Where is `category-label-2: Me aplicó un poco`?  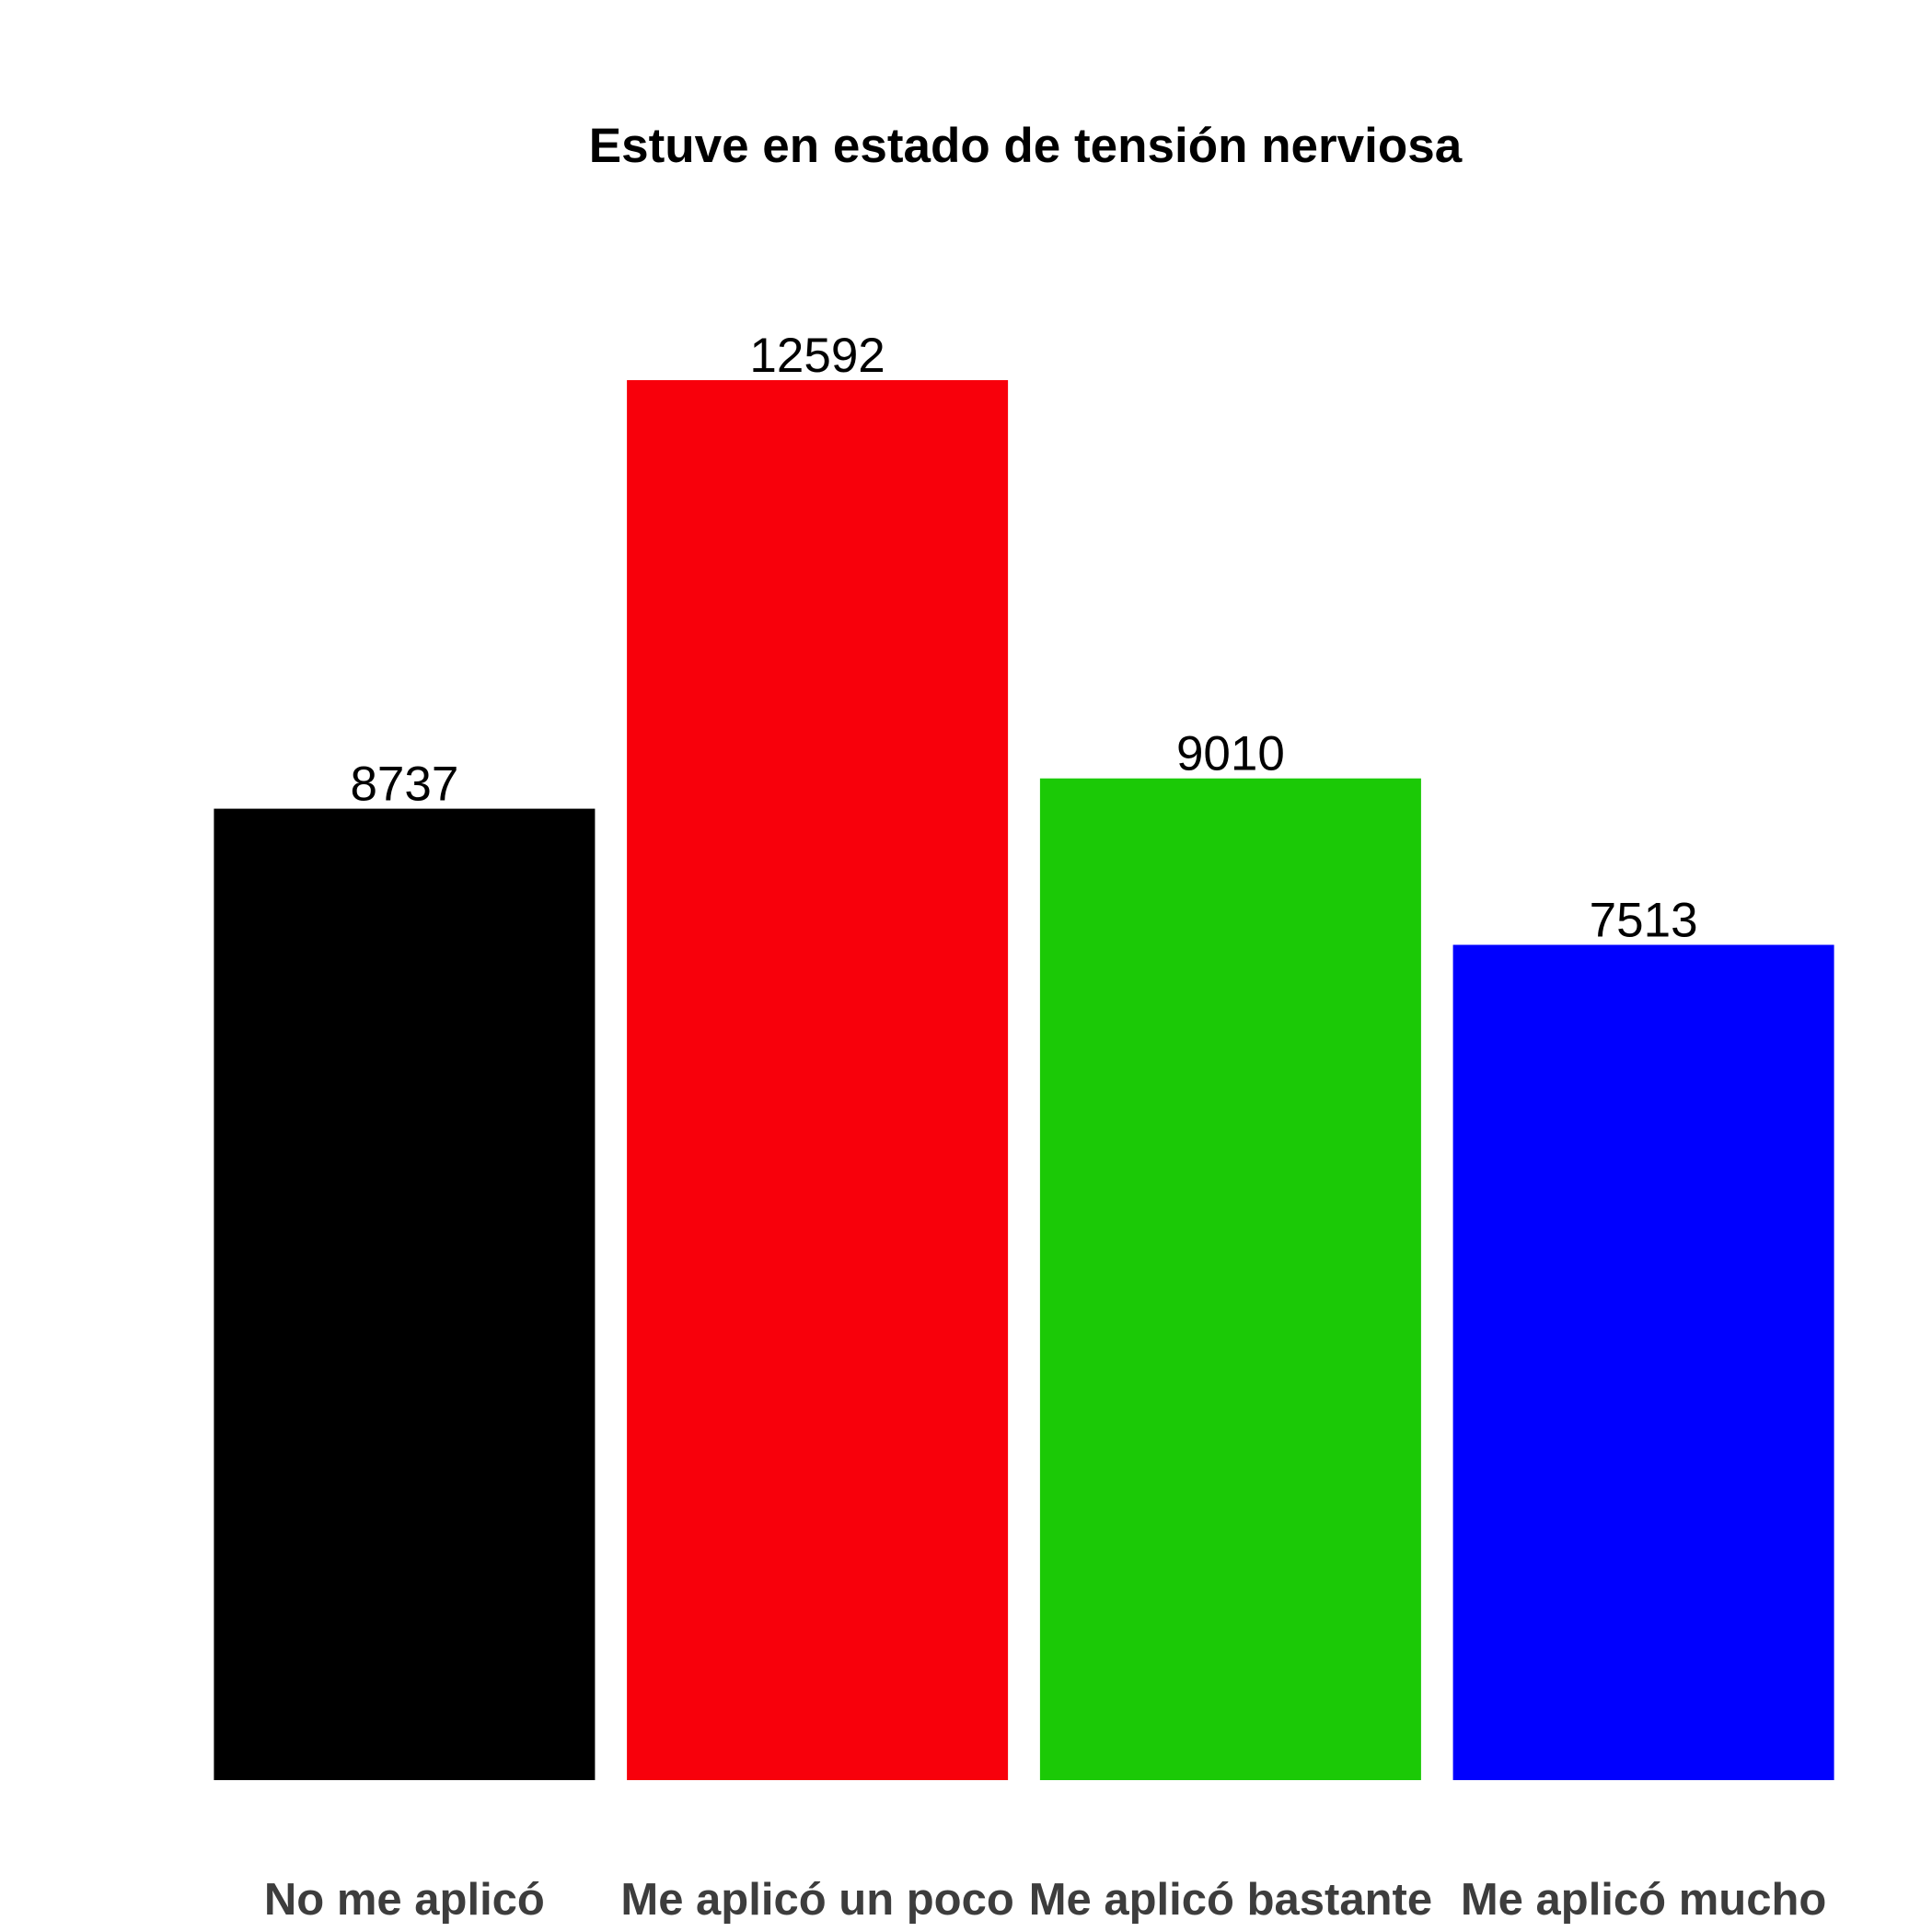 category-label-2: Me aplicó un poco is located at coordinates (817, 1900).